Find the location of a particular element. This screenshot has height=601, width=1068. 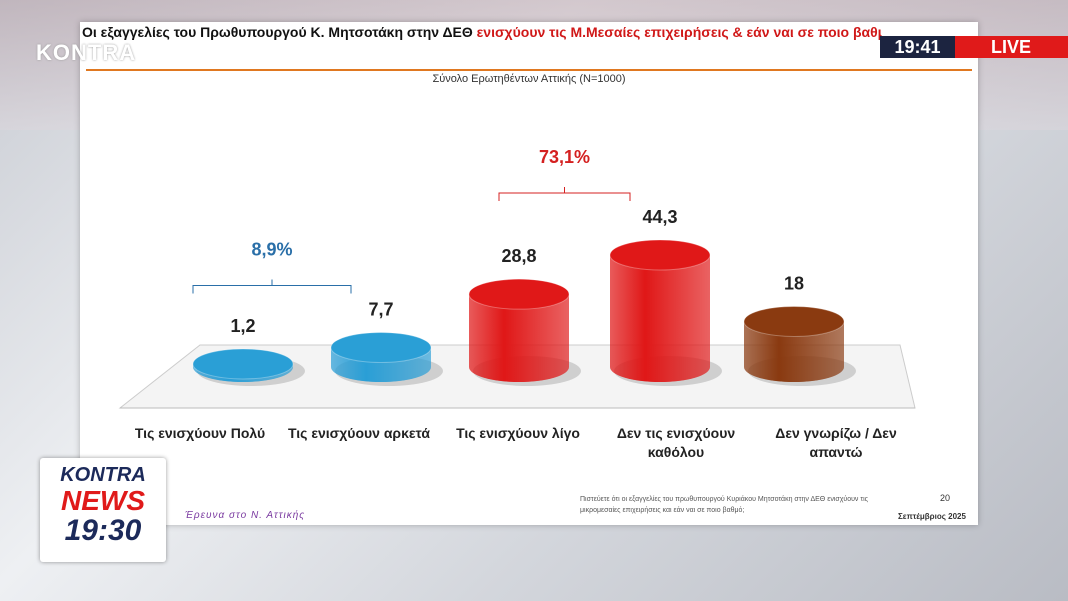

category-label: Τις ενισχύουν λίγο is located at coordinates (518, 433).